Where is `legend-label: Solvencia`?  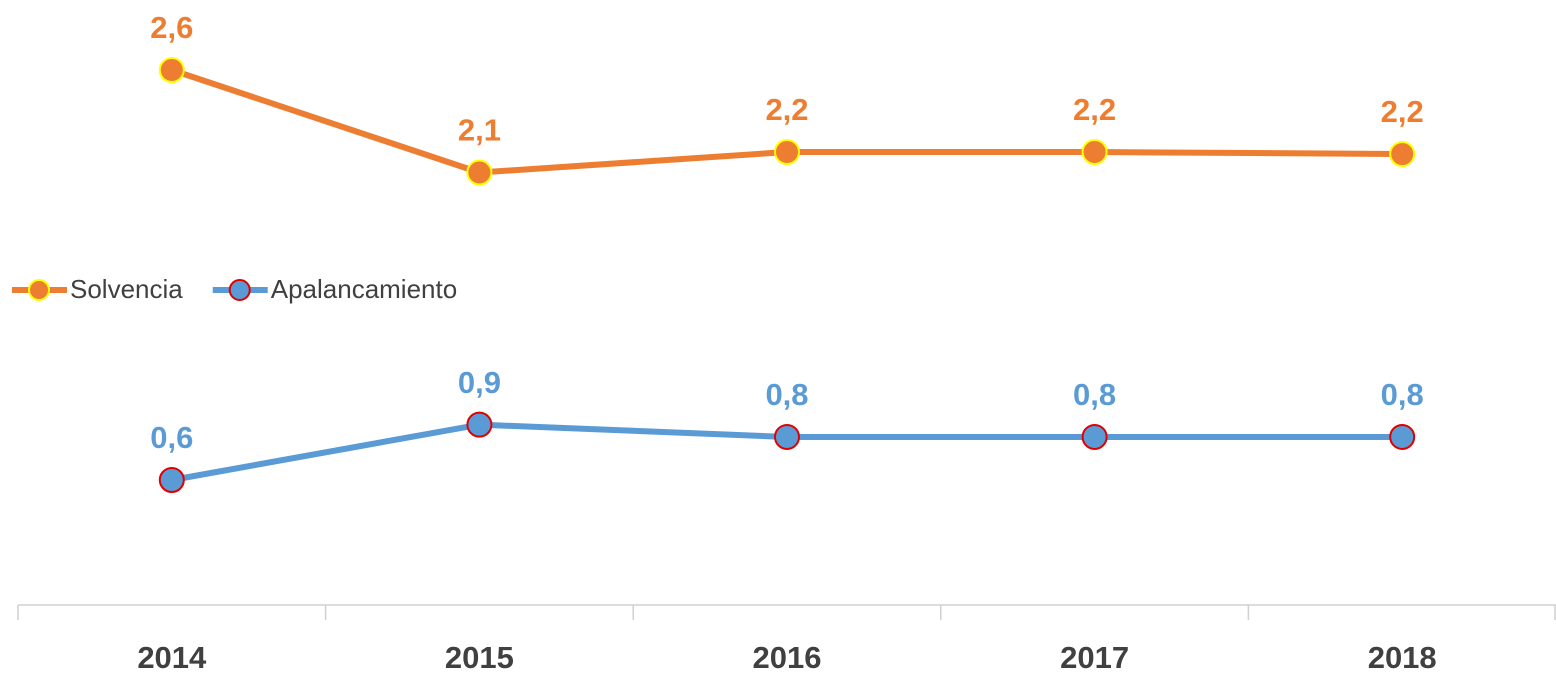
legend-label: Solvencia is located at coordinates (126, 289).